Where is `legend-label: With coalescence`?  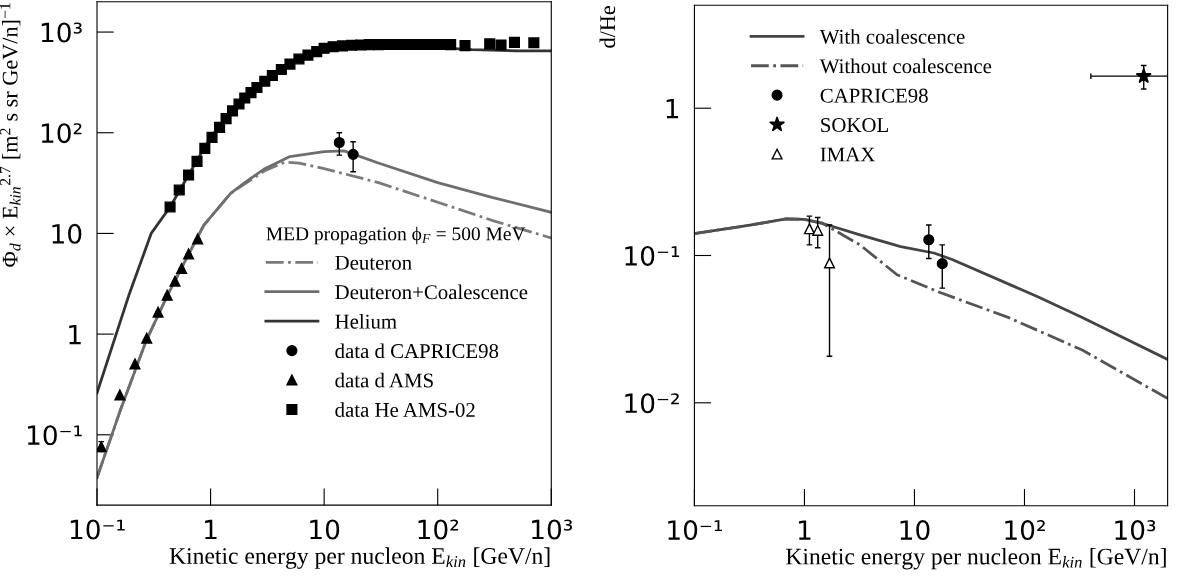
legend-label: With coalescence is located at coordinates (892, 36).